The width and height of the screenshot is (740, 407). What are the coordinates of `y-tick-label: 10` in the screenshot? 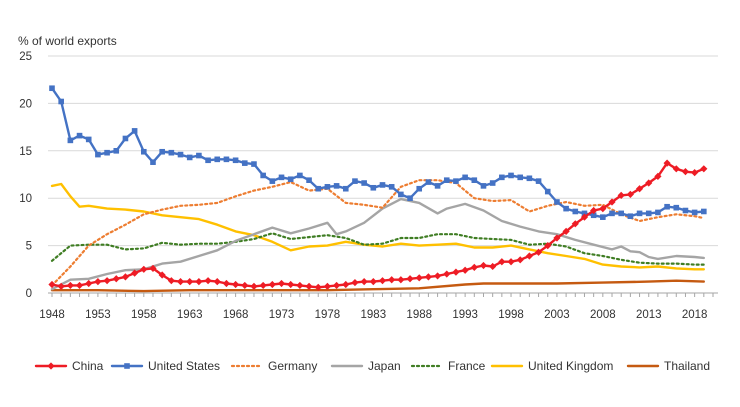 It's located at (25, 199).